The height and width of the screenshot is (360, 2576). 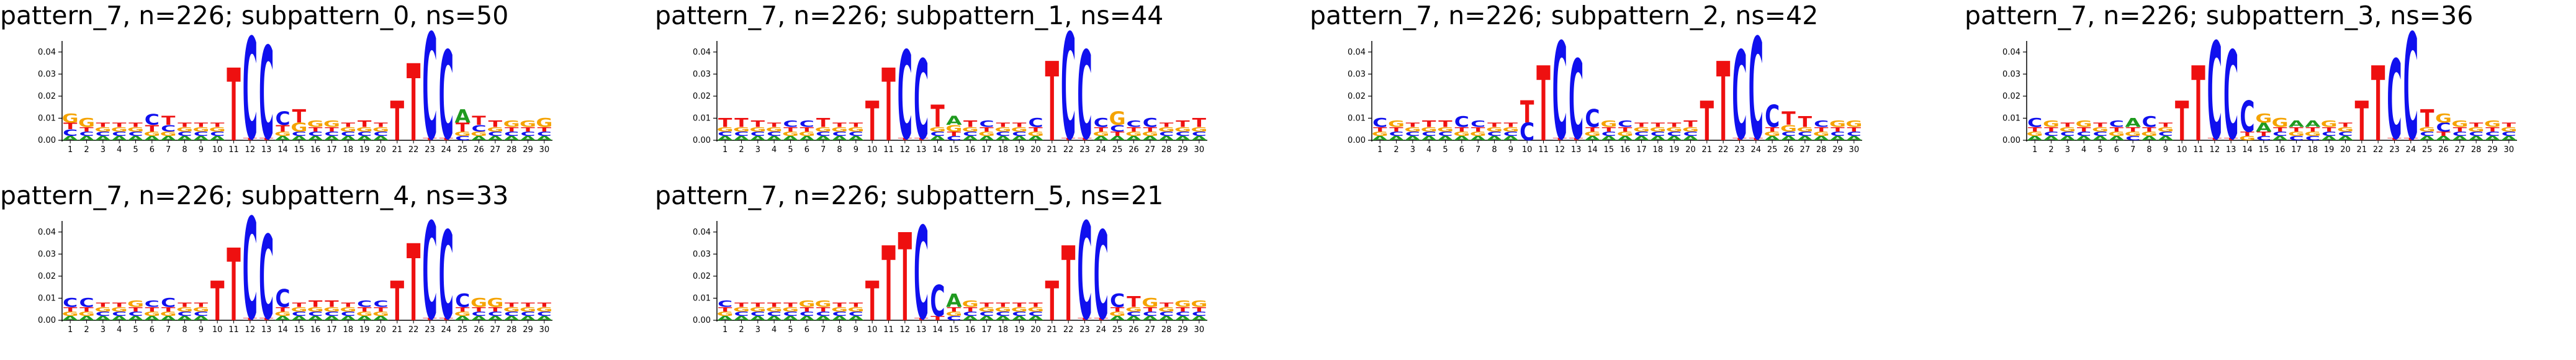 I want to click on x-tick-label: 17, so click(x=332, y=150).